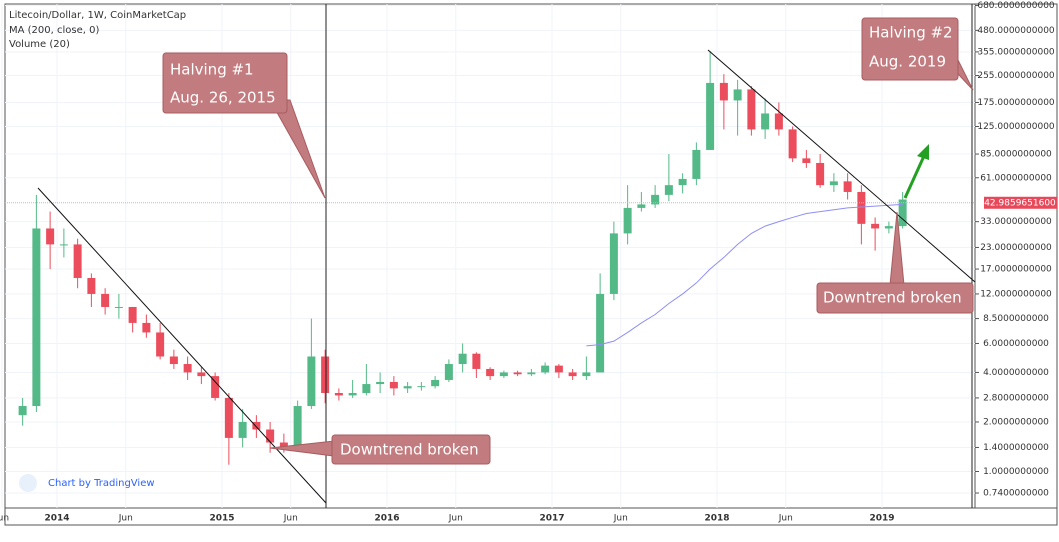  What do you see at coordinates (923, 152) in the screenshot?
I see `arrow-head` at bounding box center [923, 152].